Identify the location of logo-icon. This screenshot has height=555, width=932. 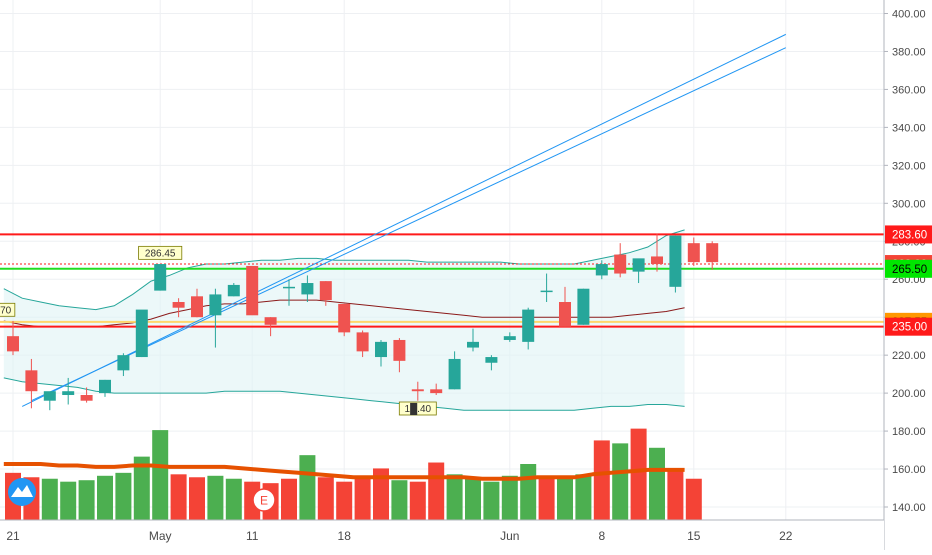
(22, 492).